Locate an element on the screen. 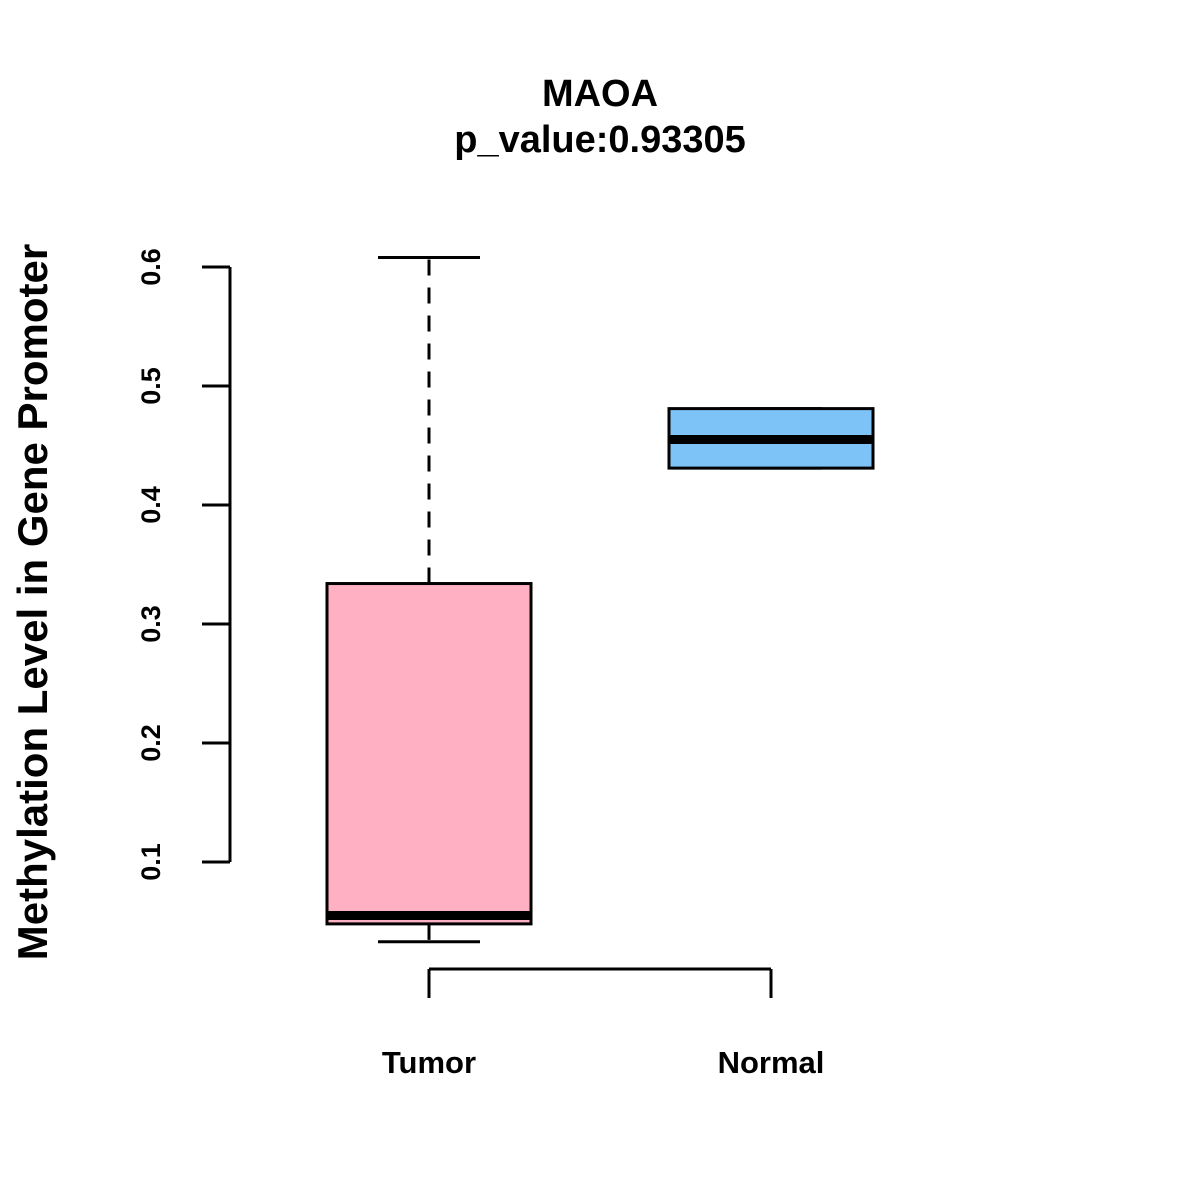 This screenshot has width=1200, height=1200. box-tumor is located at coordinates (429, 599).